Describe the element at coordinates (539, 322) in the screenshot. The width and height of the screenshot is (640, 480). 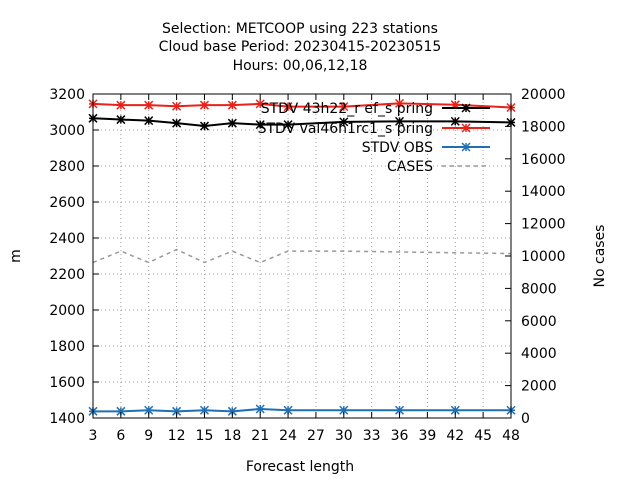
I see `y2-tick-label: 6000` at that location.